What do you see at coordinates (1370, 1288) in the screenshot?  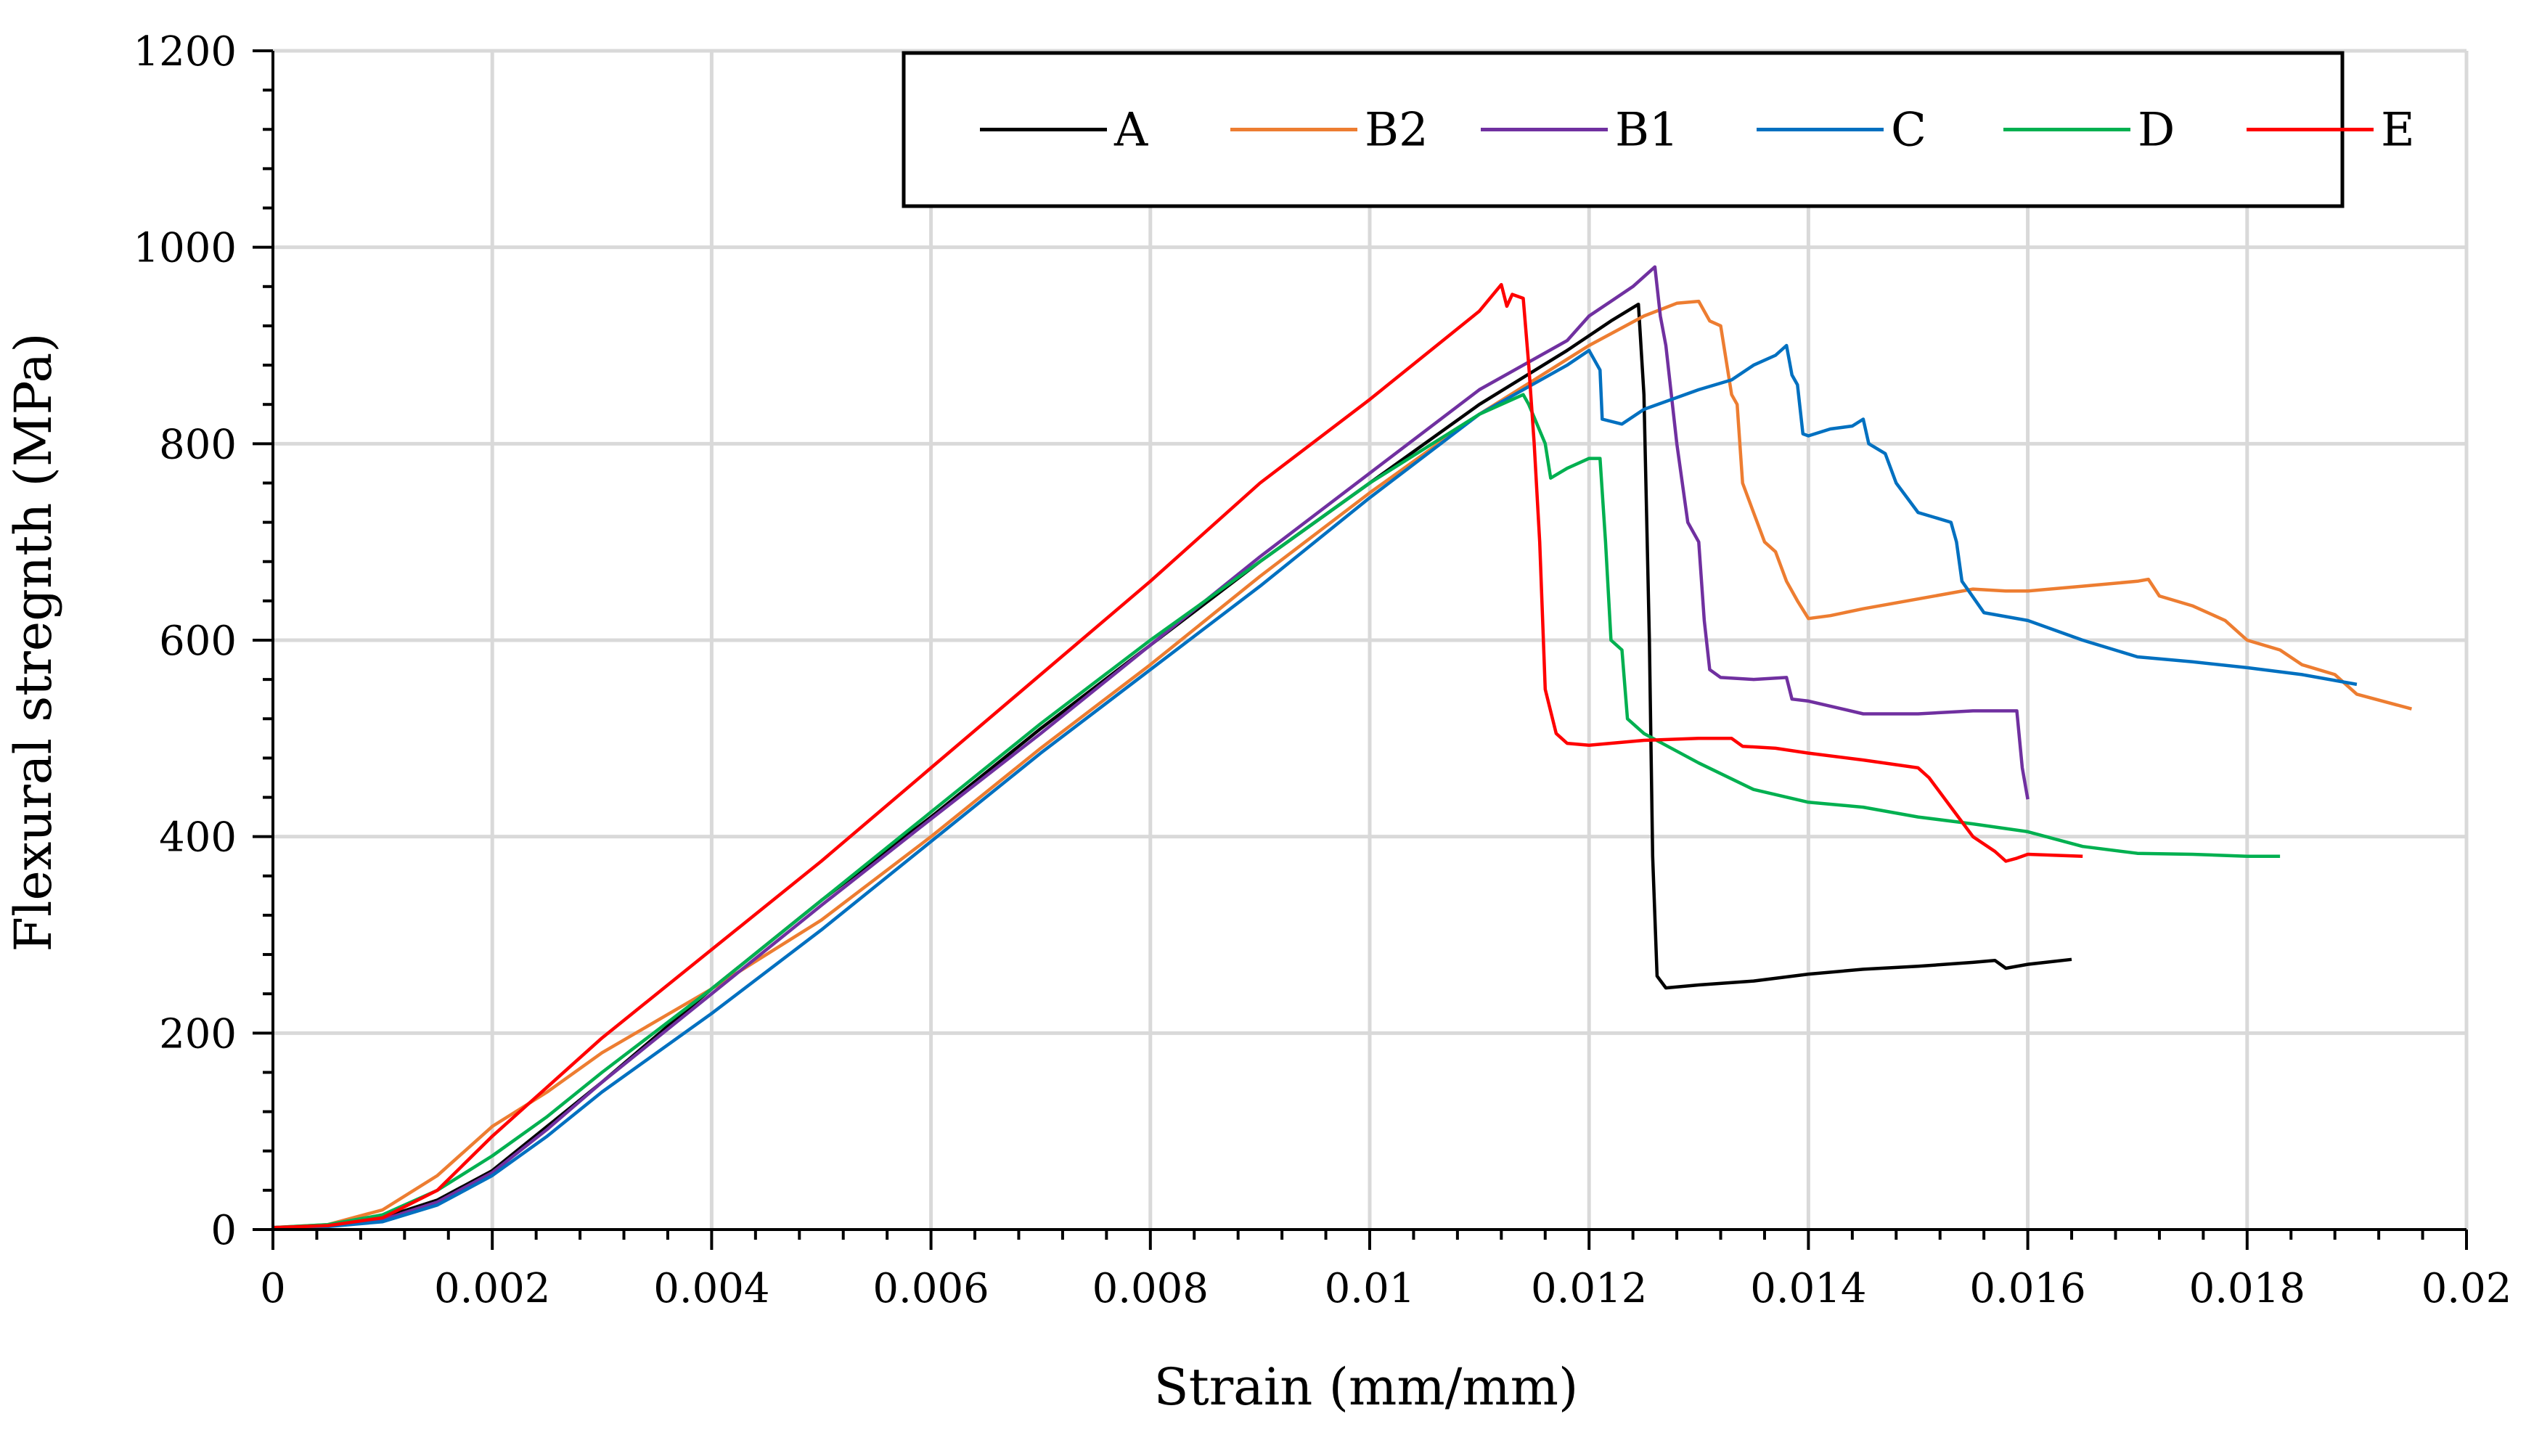 I see `x-tick-label: 0.01` at bounding box center [1370, 1288].